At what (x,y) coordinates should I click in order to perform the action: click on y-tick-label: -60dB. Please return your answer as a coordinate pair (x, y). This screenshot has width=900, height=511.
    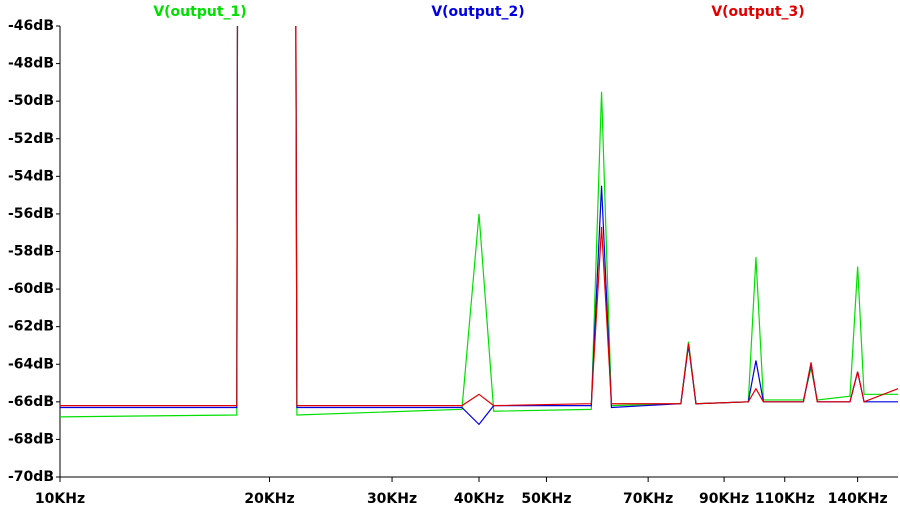
    Looking at the image, I should click on (31, 289).